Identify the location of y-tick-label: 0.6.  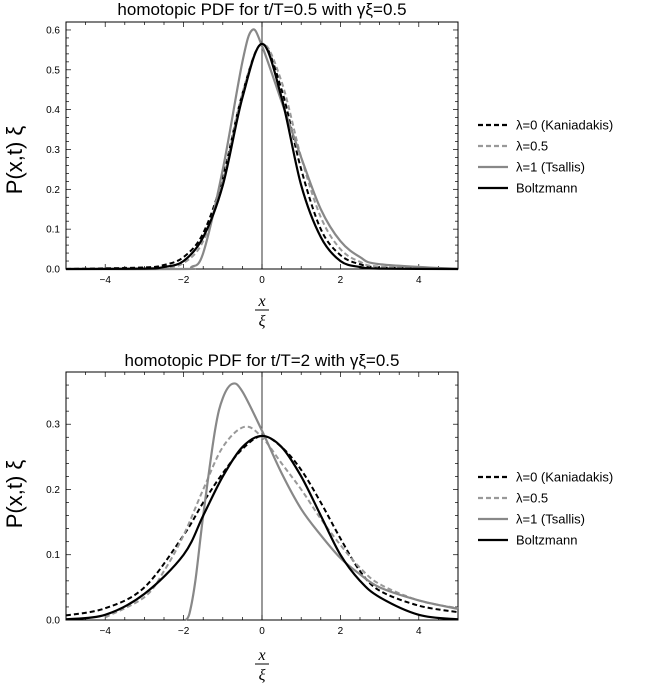
(53, 30).